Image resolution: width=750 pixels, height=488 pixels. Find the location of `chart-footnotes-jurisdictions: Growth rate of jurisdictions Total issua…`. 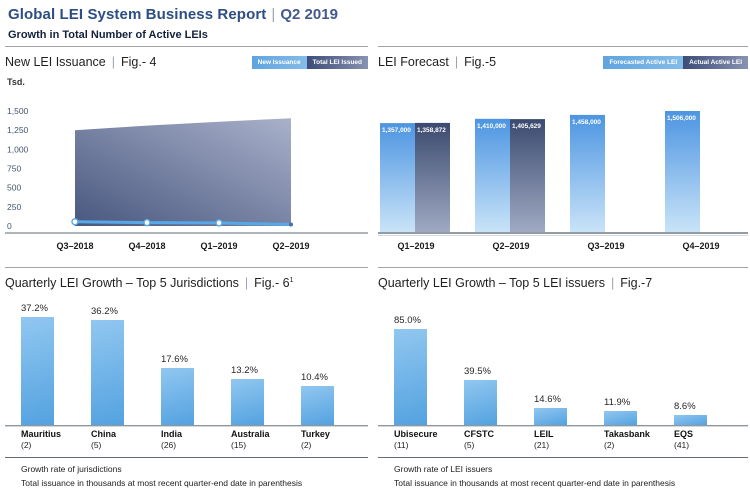

chart-footnotes-jurisdictions: Growth rate of jurisdictions Total issua… is located at coordinates (186, 472).